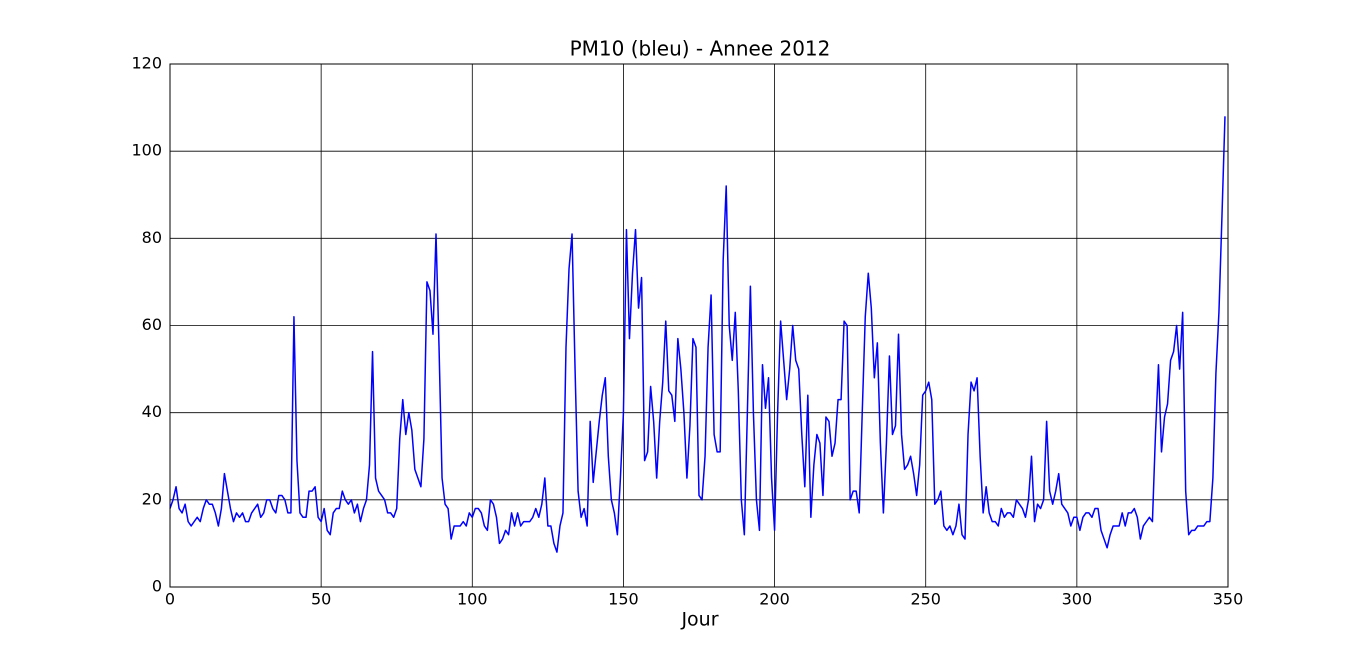  I want to click on y-tick-label: 60, so click(152, 324).